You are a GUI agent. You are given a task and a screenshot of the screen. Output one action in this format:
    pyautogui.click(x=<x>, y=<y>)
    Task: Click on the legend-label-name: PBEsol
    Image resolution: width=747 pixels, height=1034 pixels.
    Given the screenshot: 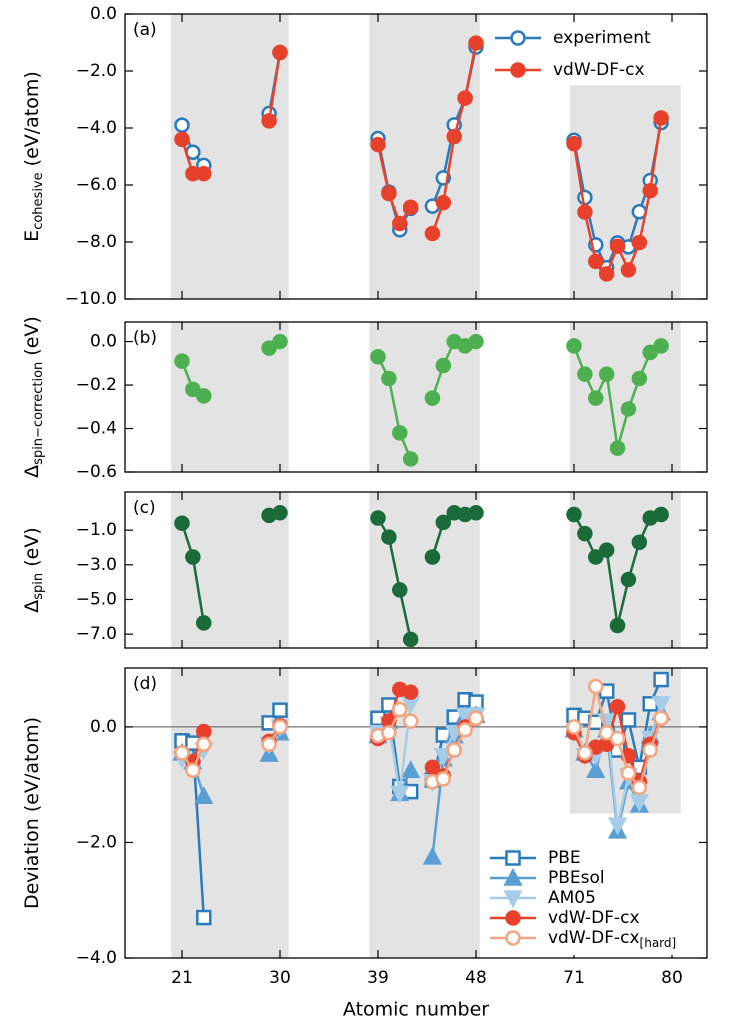 What is the action you would take?
    pyautogui.click(x=576, y=878)
    